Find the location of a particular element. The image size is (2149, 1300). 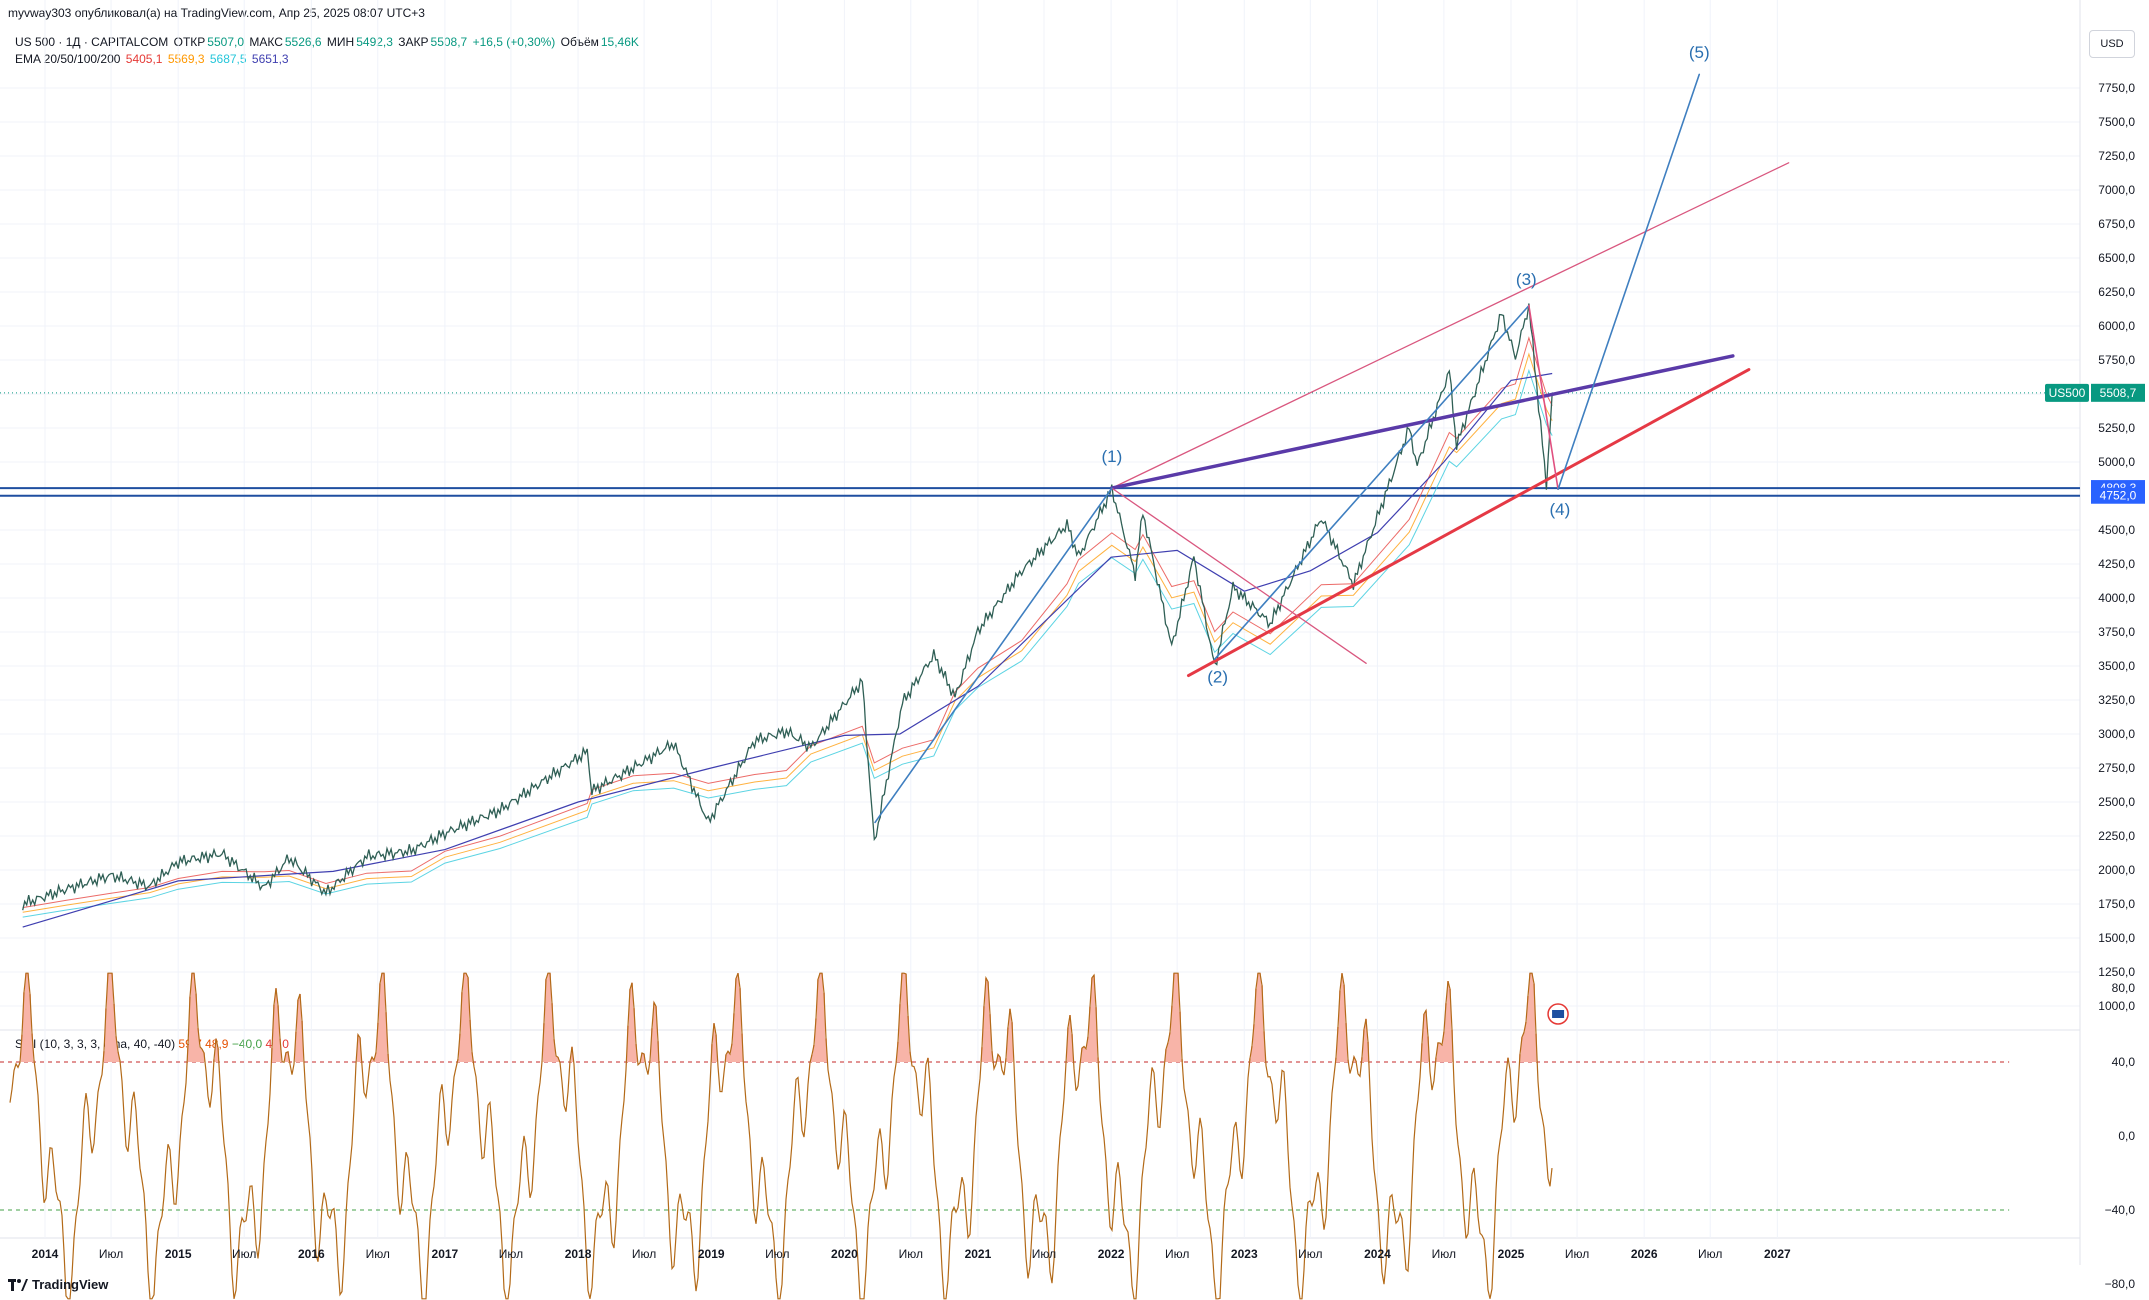

price-tick-label: 4250,0 is located at coordinates (2116, 564).